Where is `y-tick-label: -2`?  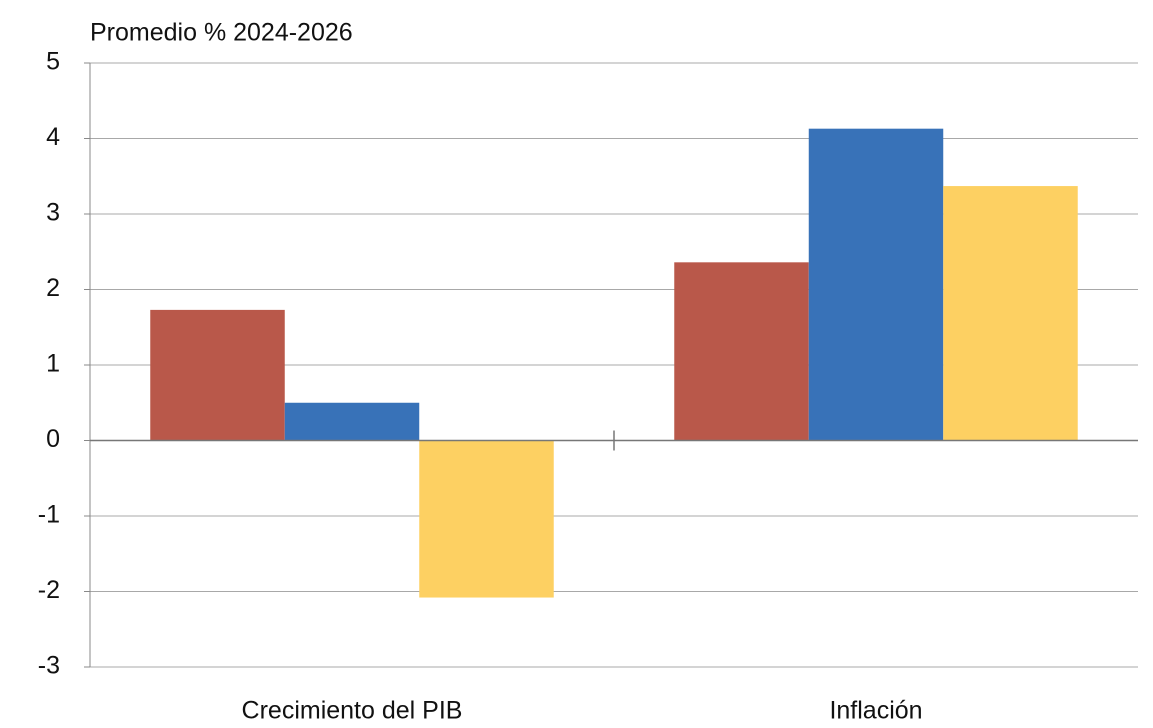 y-tick-label: -2 is located at coordinates (49, 590).